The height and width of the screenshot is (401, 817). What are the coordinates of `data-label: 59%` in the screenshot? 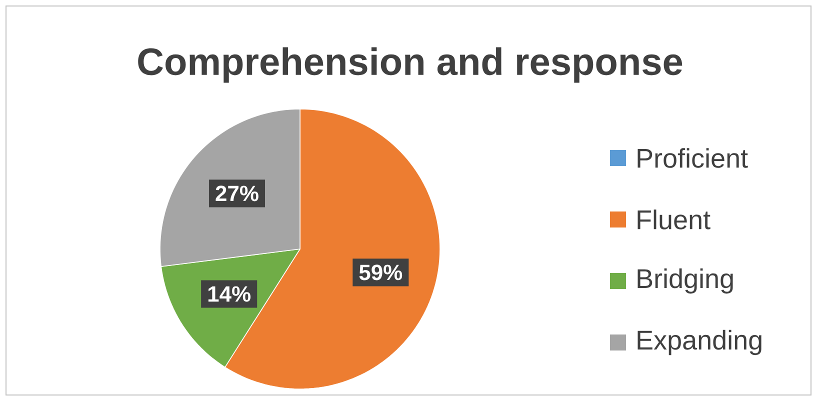 It's located at (380, 272).